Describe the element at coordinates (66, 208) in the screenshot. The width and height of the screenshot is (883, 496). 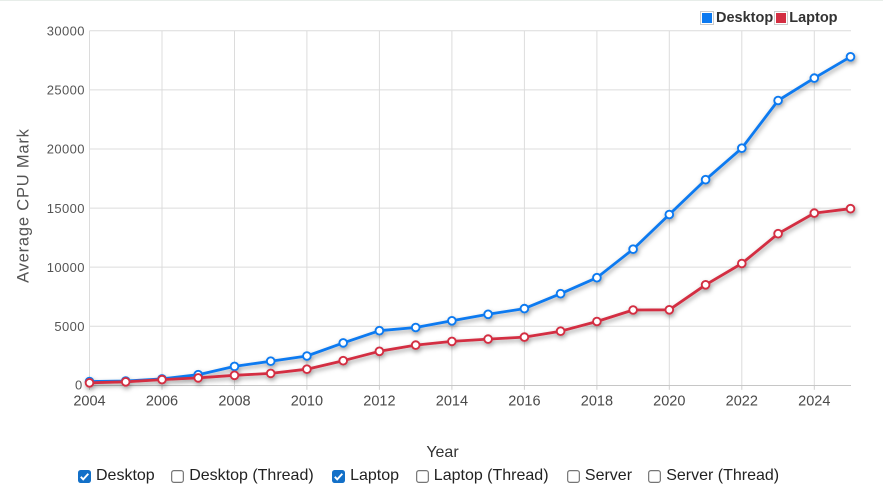
I see `svg-text: 15000` at that location.